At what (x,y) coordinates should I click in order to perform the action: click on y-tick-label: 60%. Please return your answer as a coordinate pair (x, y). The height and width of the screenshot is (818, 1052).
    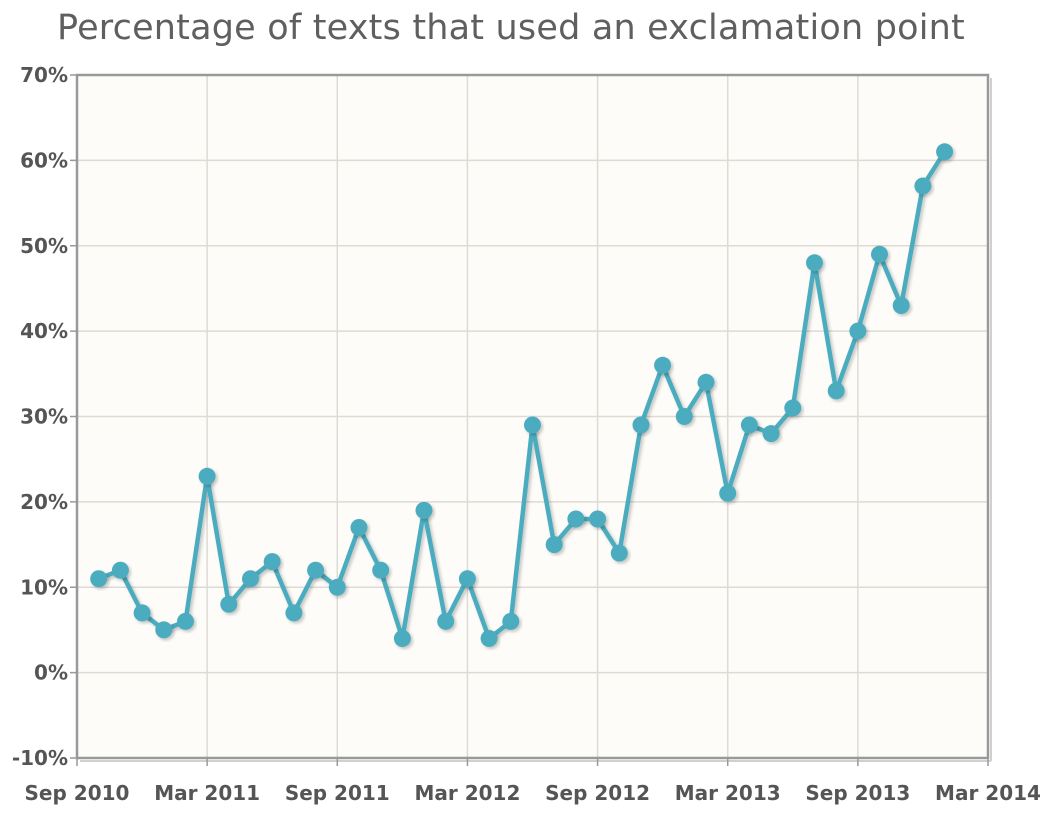
    Looking at the image, I should click on (44, 160).